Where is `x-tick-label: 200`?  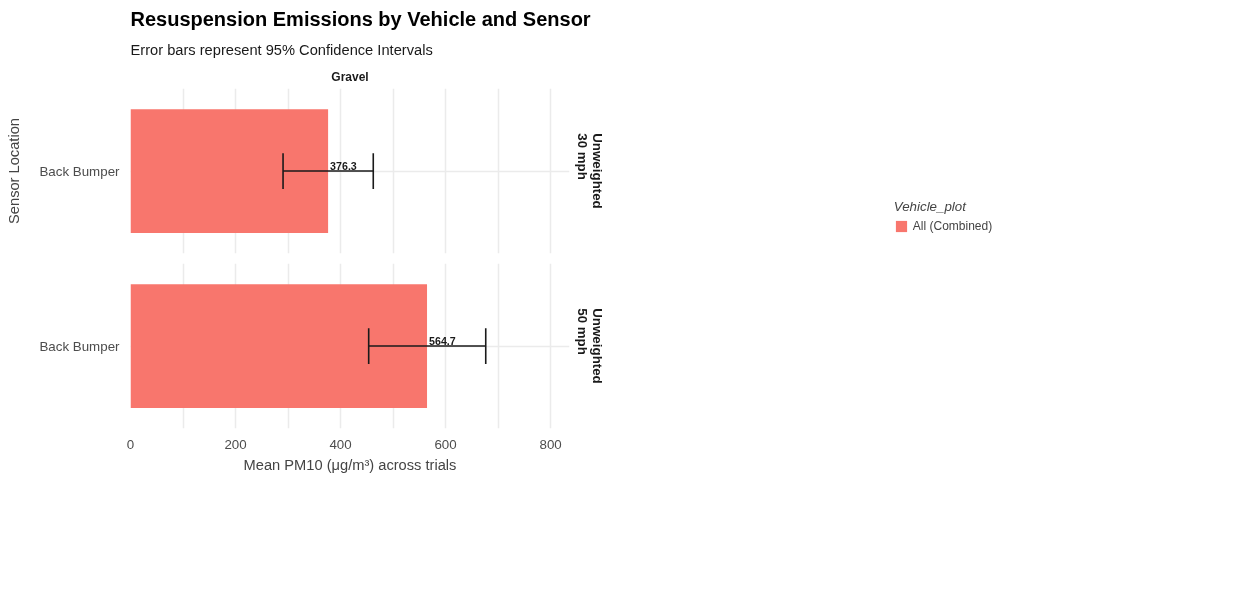 x-tick-label: 200 is located at coordinates (235, 444).